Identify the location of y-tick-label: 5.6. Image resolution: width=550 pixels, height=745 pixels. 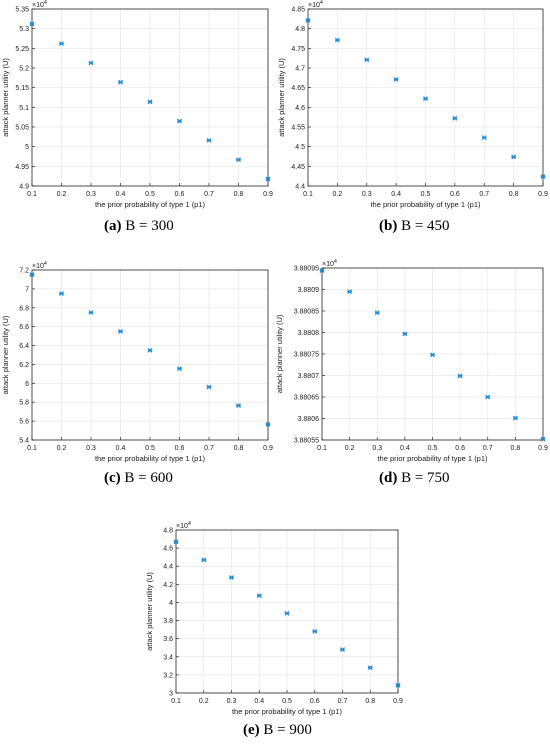
(24, 422).